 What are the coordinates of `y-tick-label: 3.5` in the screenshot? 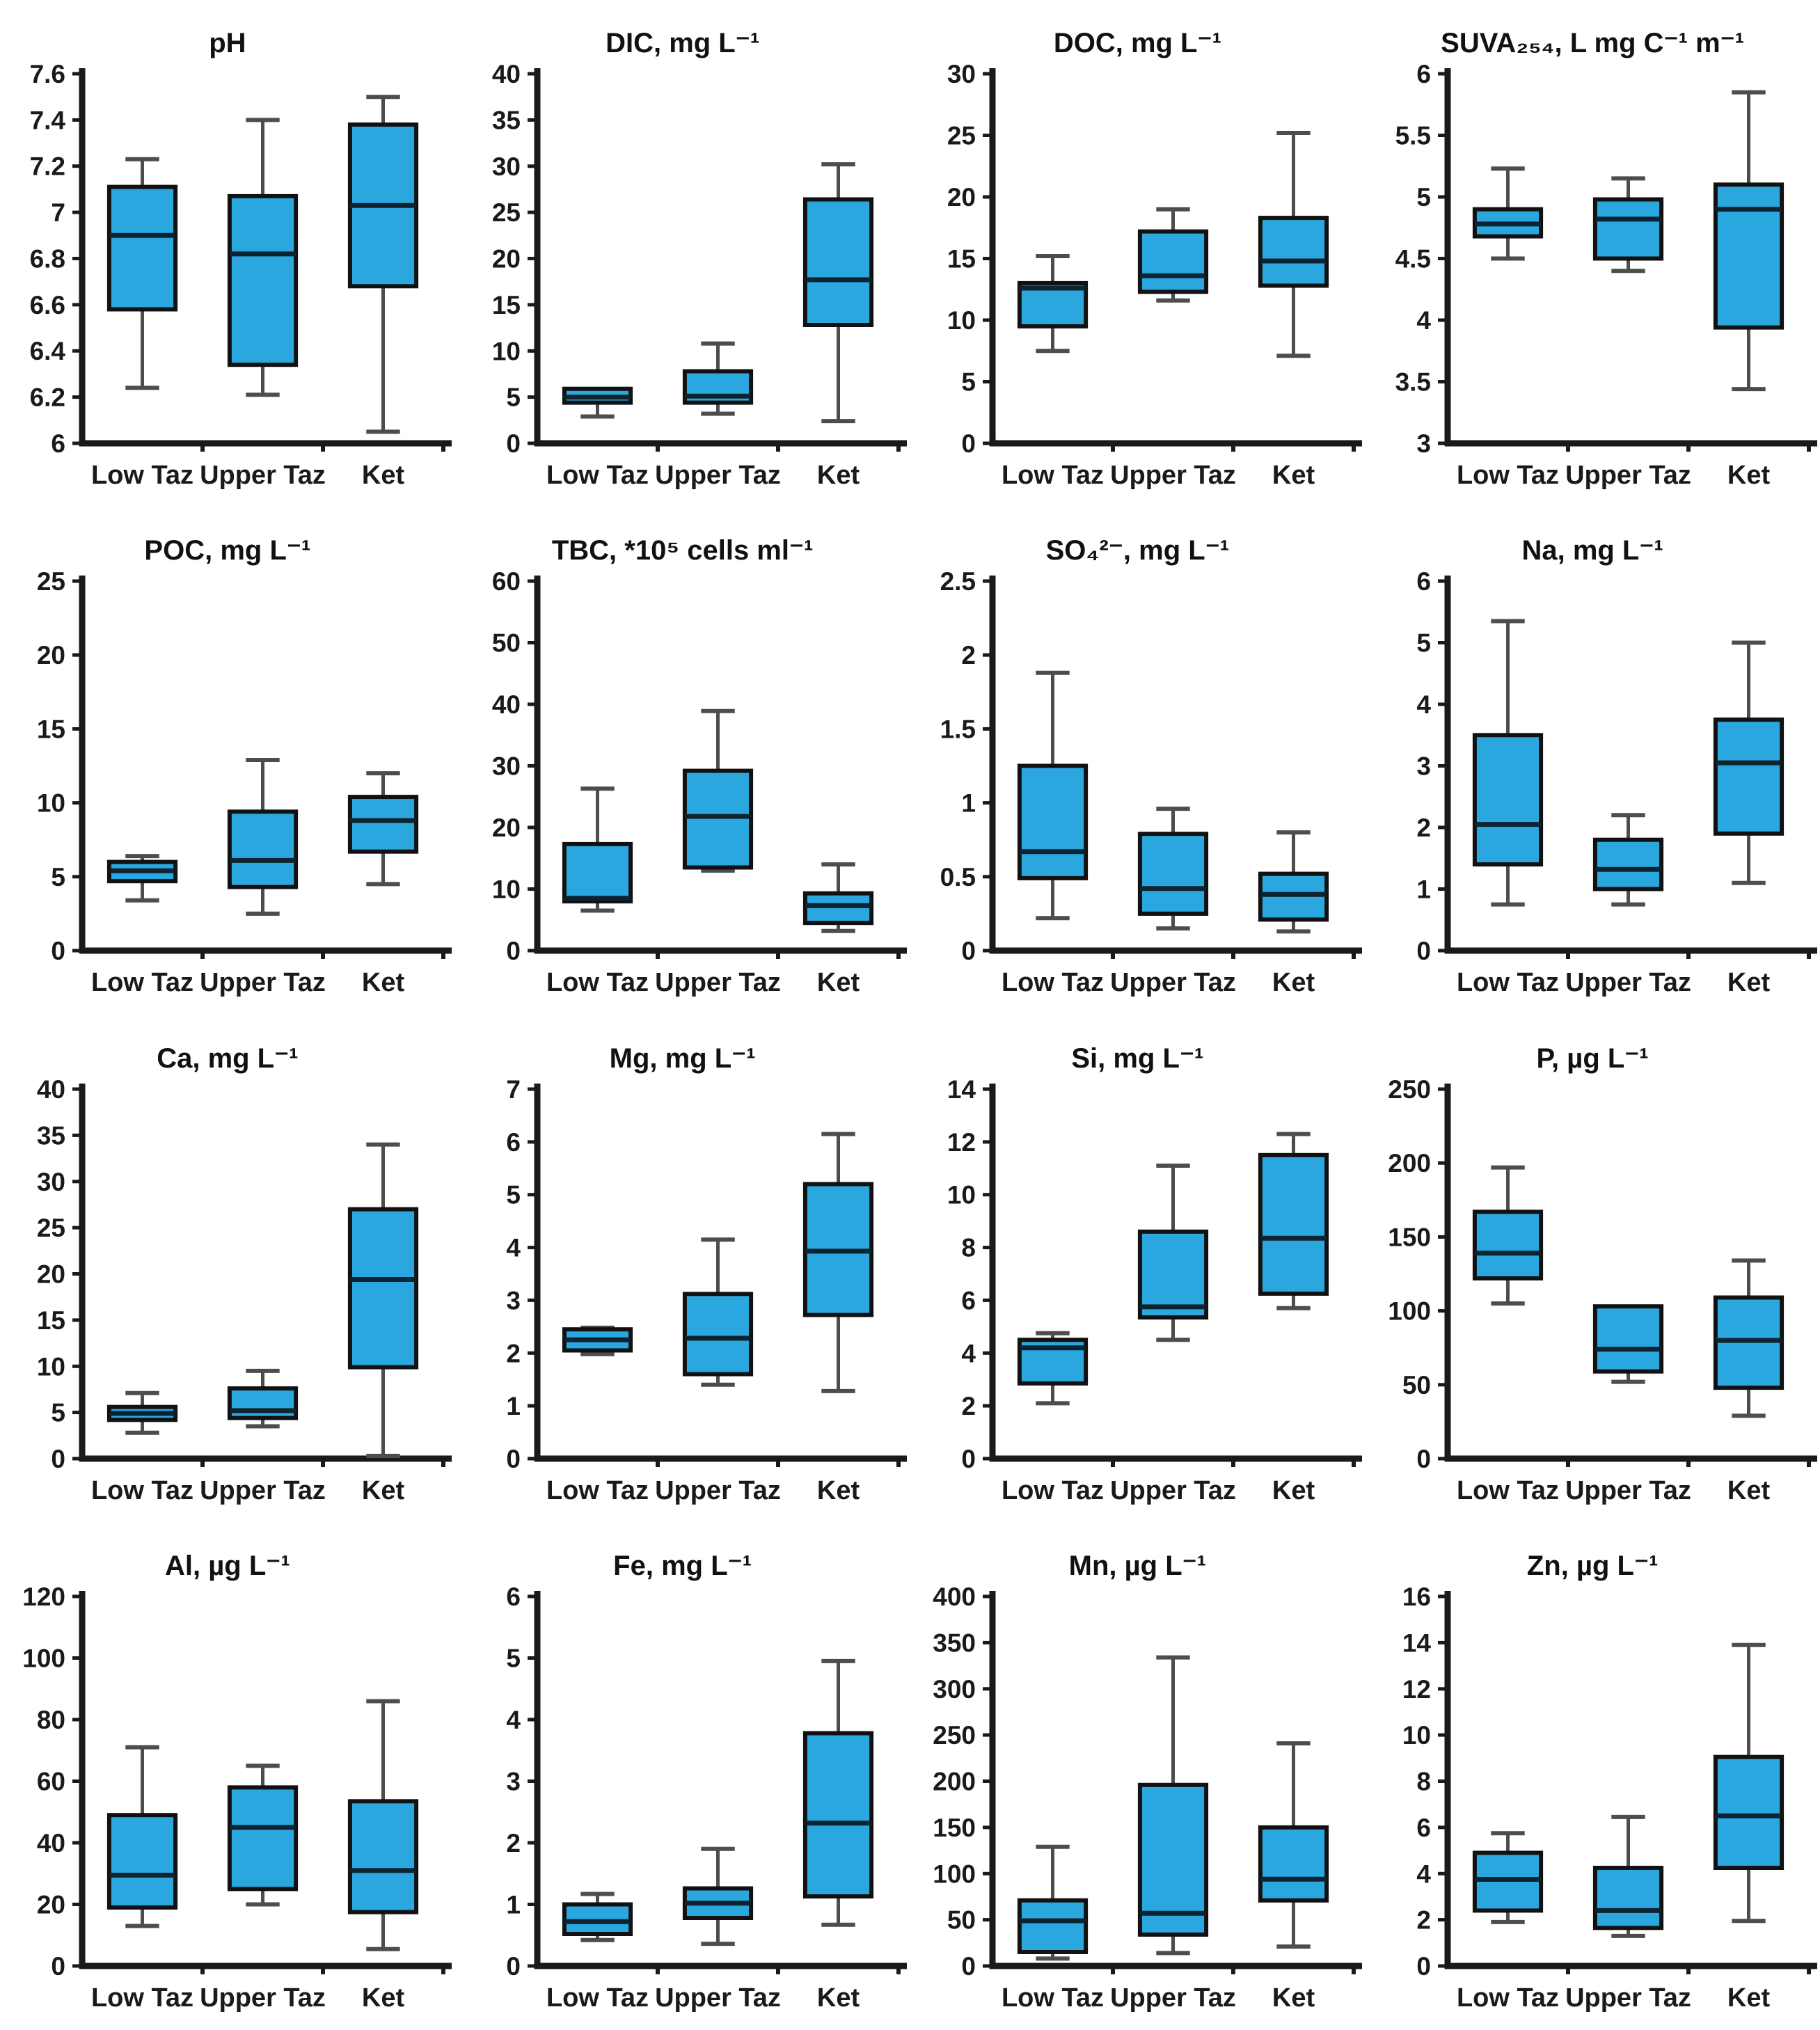 It's located at (1412, 382).